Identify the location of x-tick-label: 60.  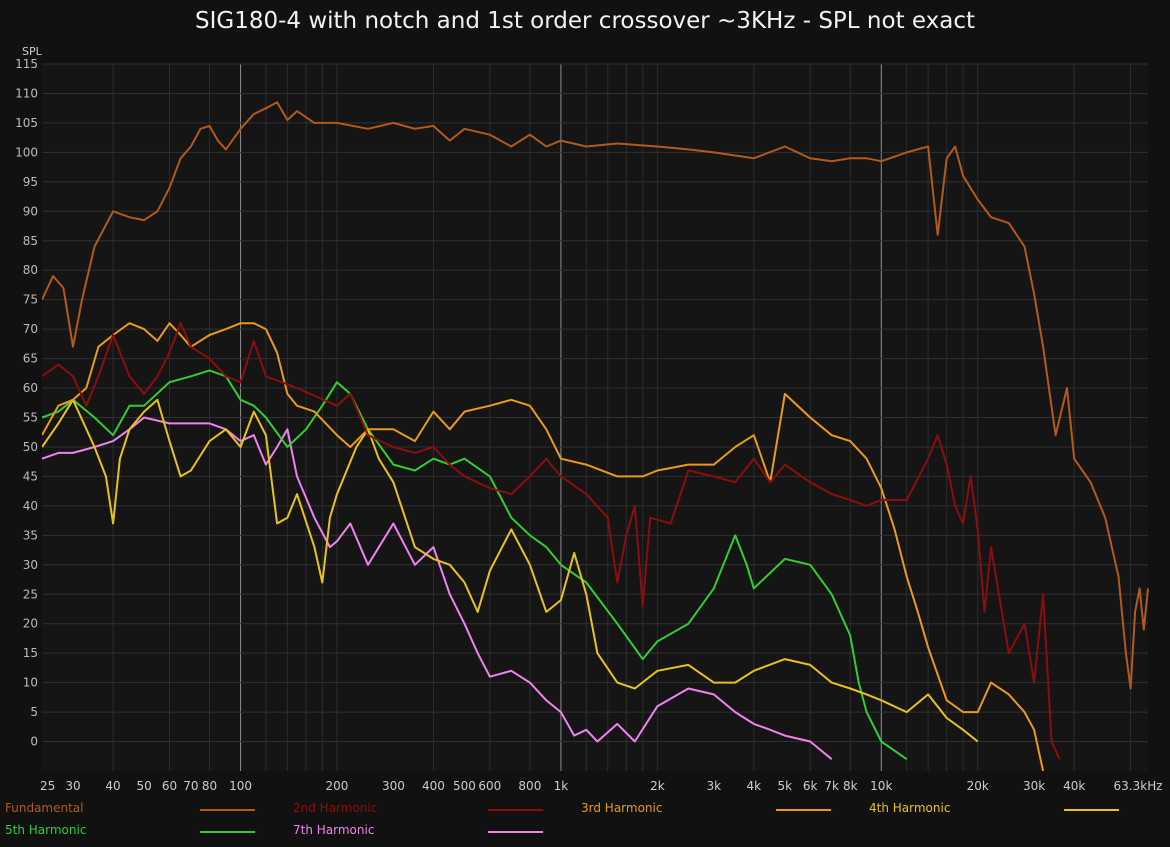
(169, 786).